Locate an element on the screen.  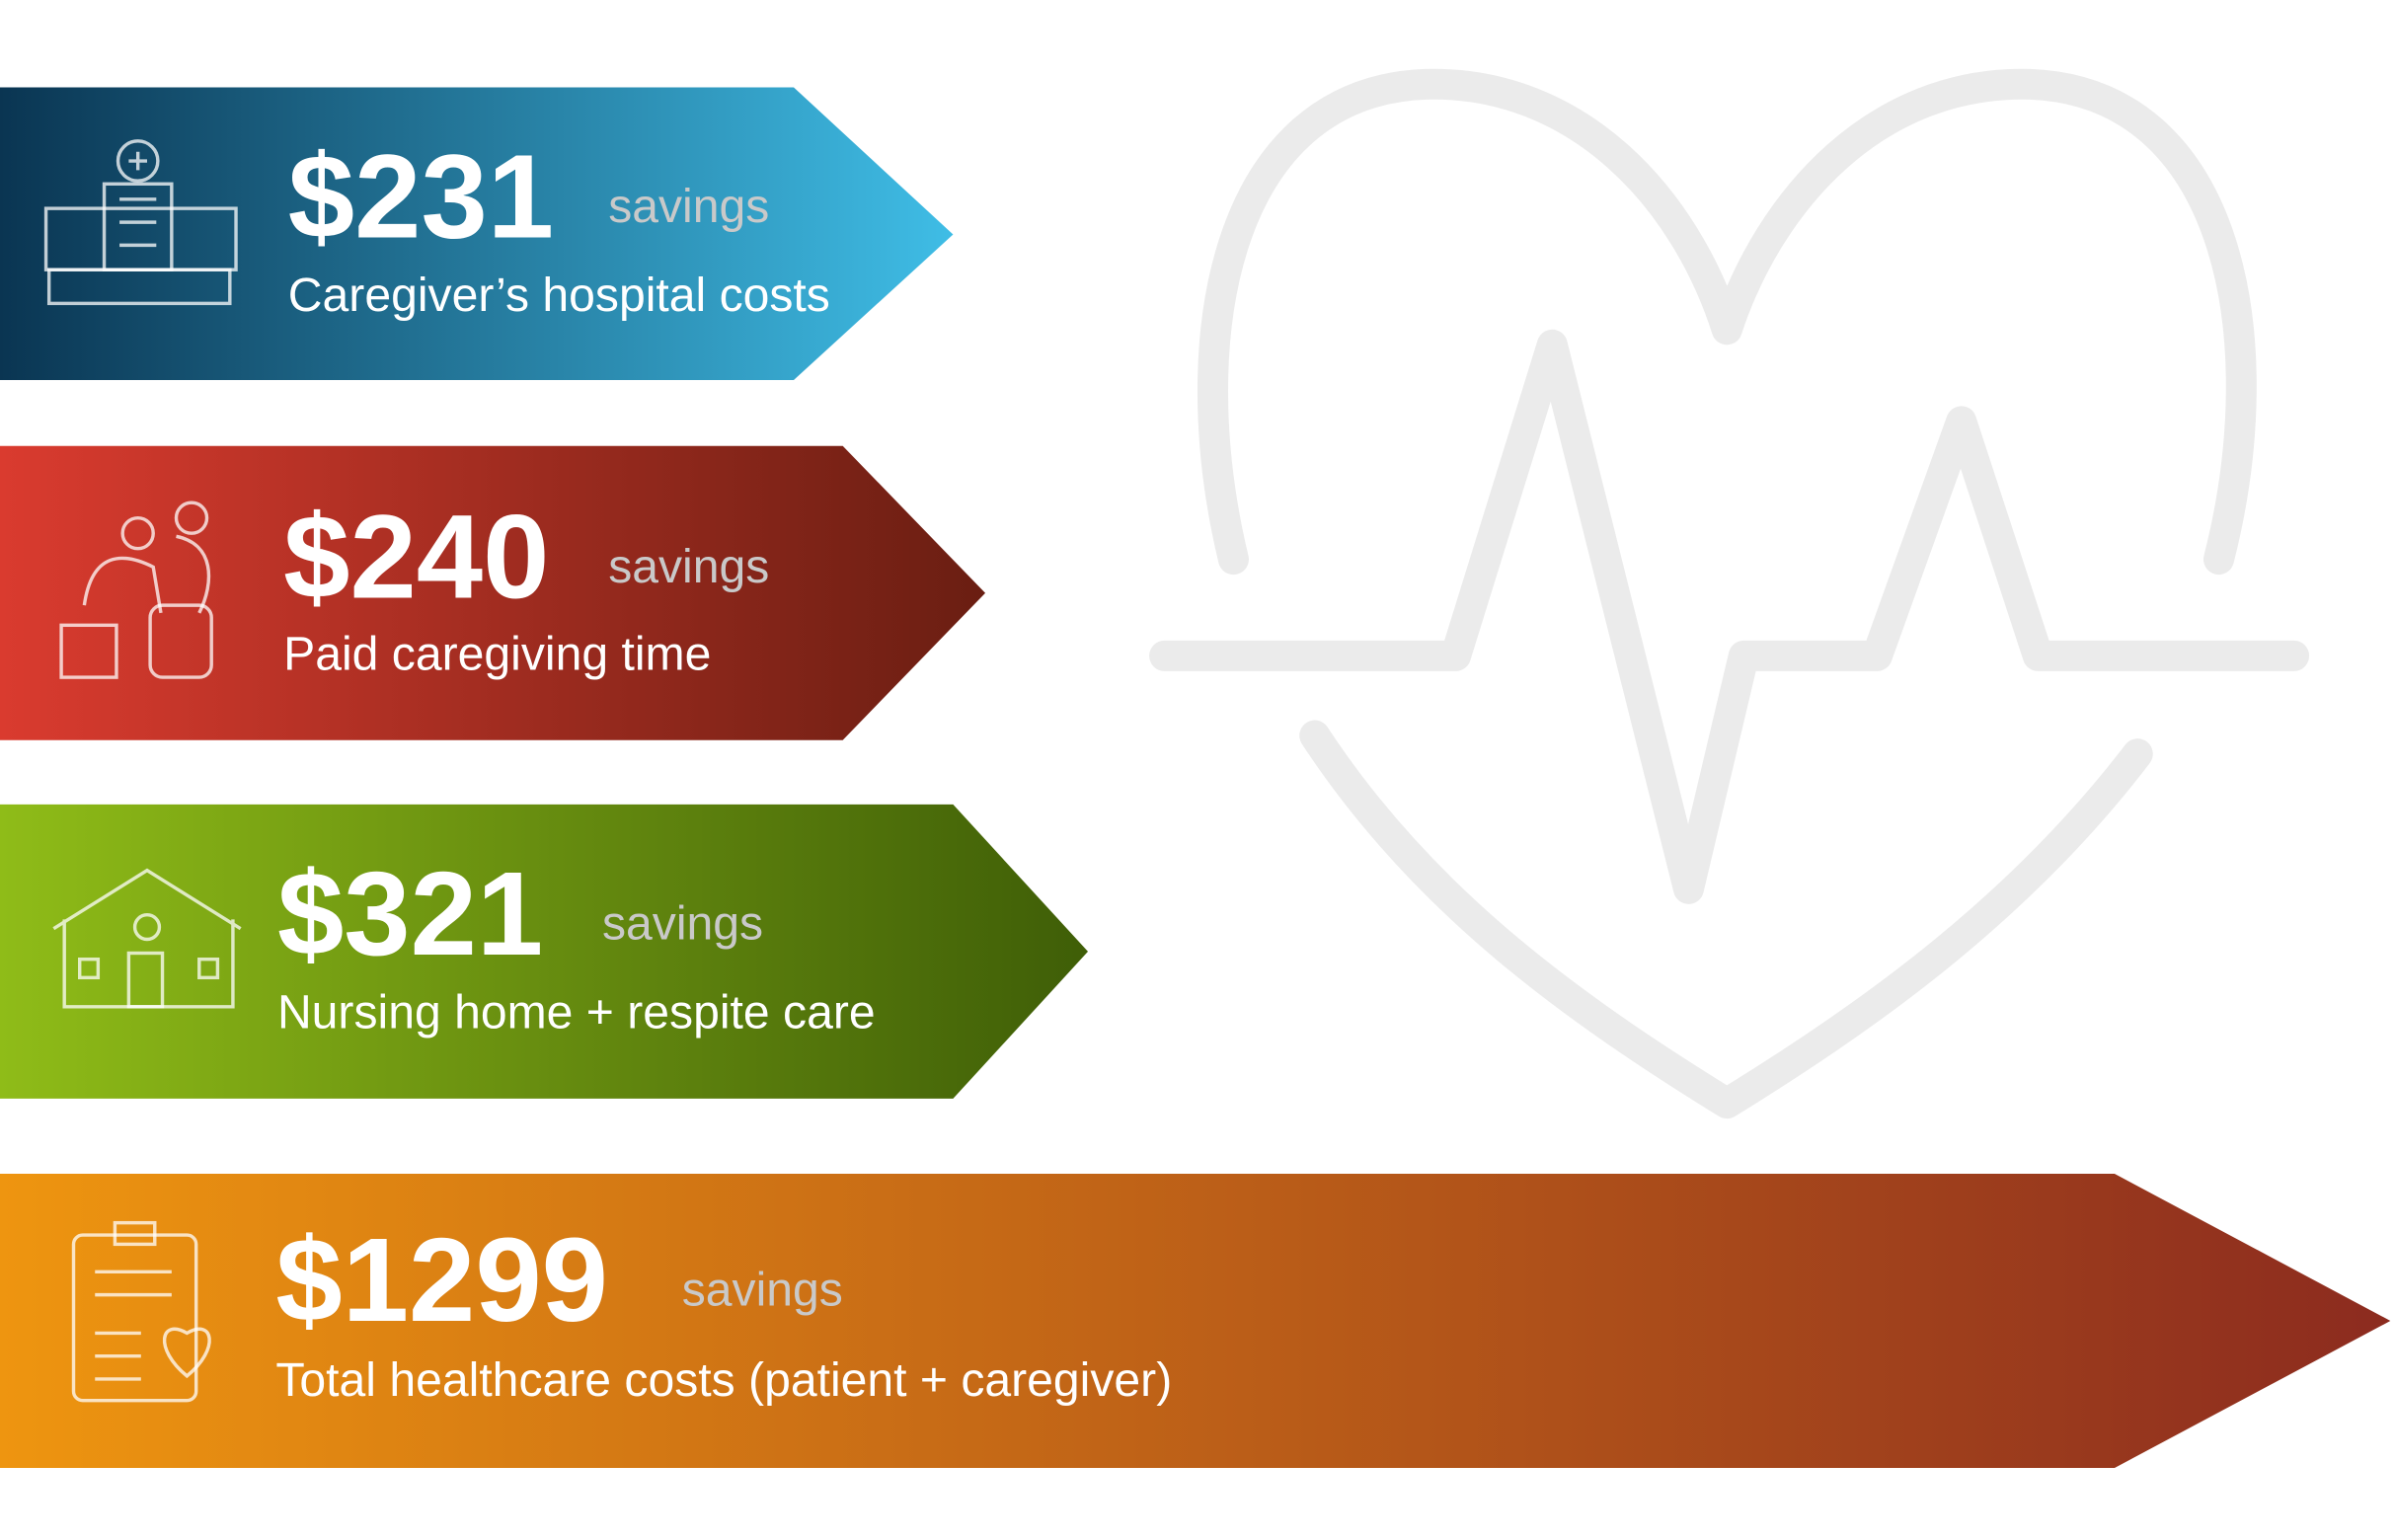
savings-amount: $240 is located at coordinates (416, 556).